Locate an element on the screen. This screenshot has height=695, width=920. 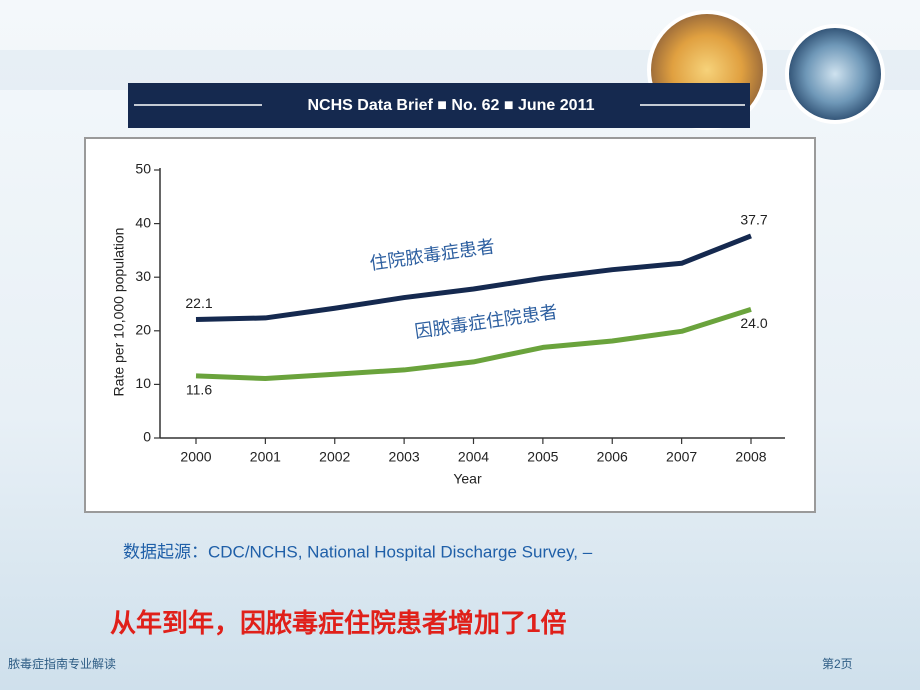
x-tick-label: 2002 is located at coordinates (334, 457).